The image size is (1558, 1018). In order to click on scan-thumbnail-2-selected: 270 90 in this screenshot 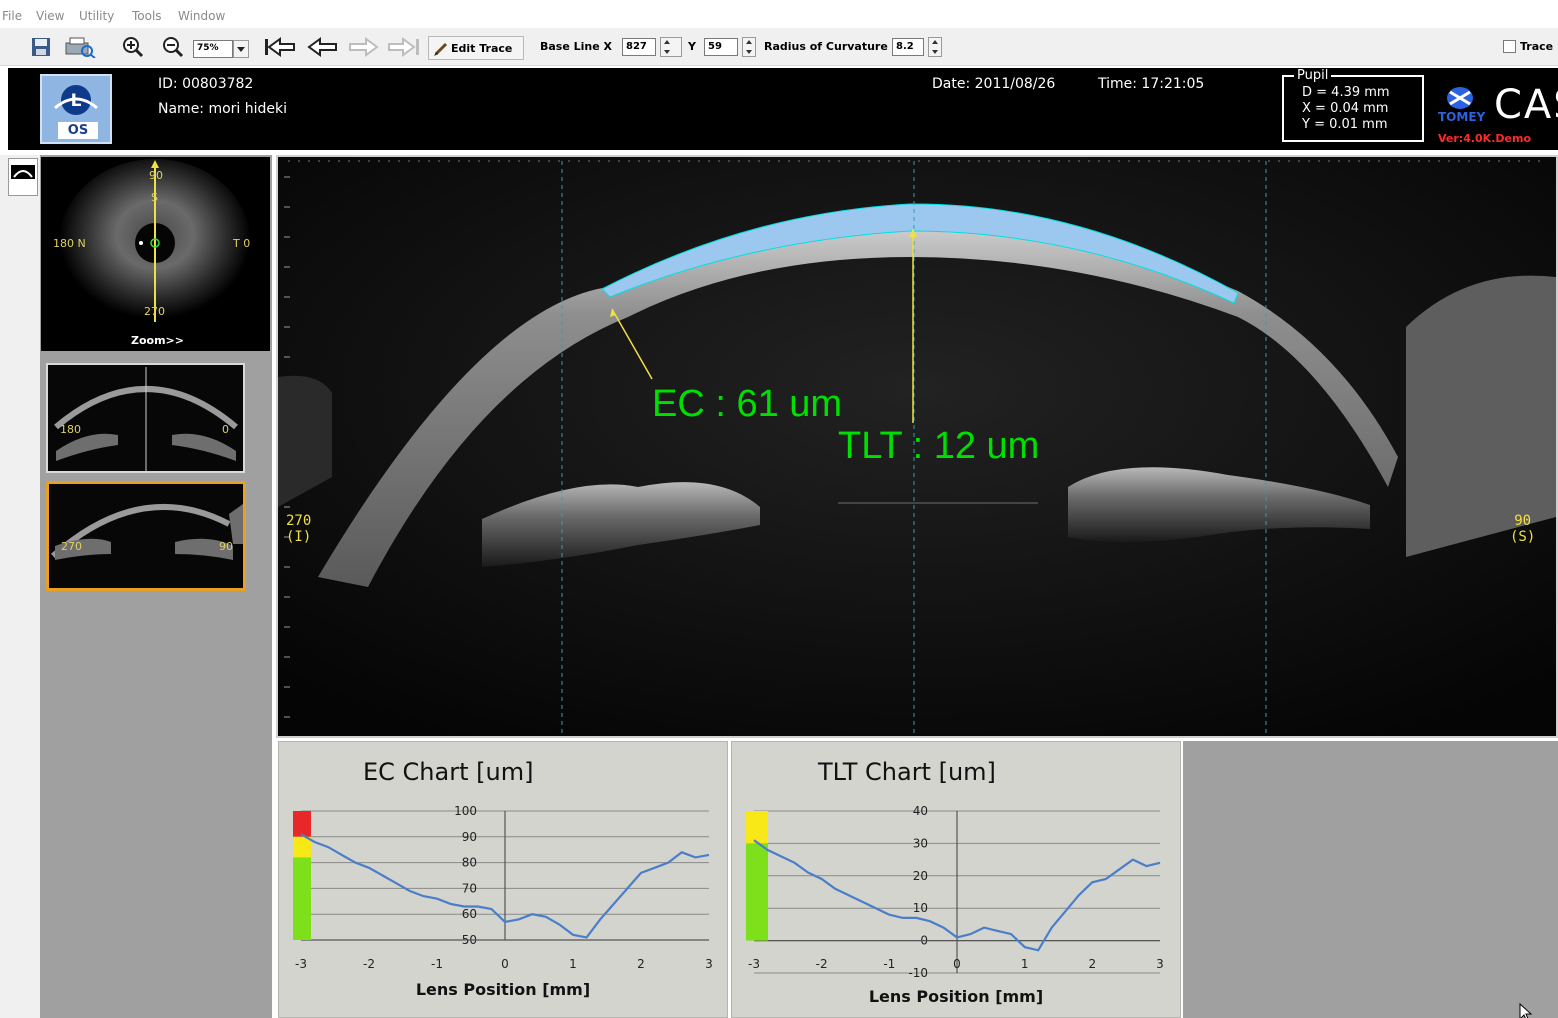, I will do `click(146, 536)`.